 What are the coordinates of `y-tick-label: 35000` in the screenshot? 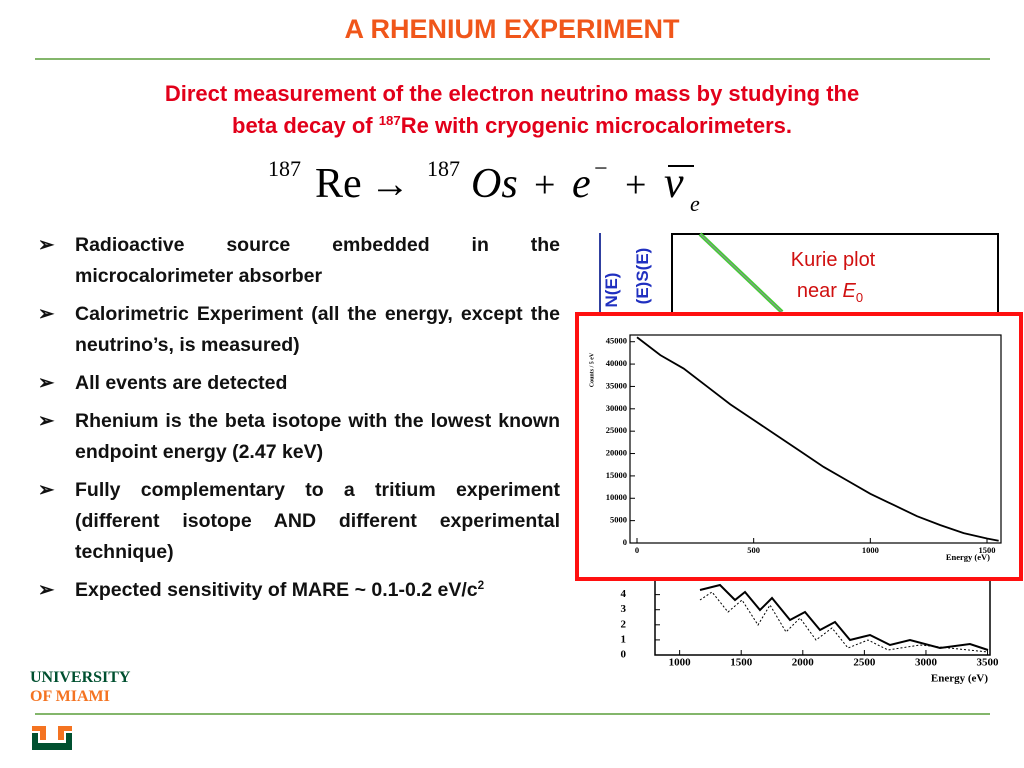 It's located at (616, 385).